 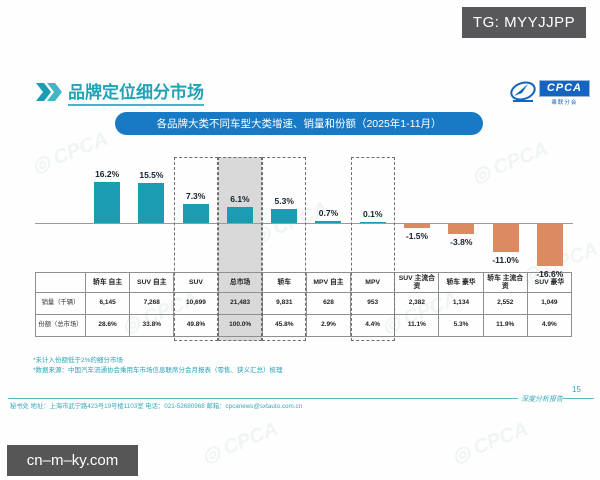 What do you see at coordinates (329, 283) in the screenshot?
I see `table-col-header-5: MPV 自主` at bounding box center [329, 283].